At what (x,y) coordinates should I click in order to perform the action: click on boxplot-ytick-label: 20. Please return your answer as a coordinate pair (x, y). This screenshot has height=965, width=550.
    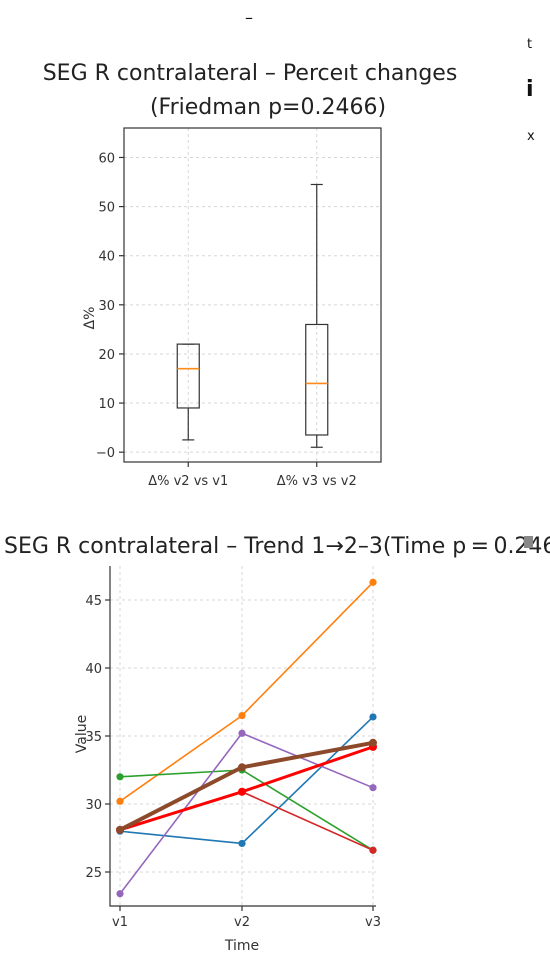
    Looking at the image, I should click on (106, 355).